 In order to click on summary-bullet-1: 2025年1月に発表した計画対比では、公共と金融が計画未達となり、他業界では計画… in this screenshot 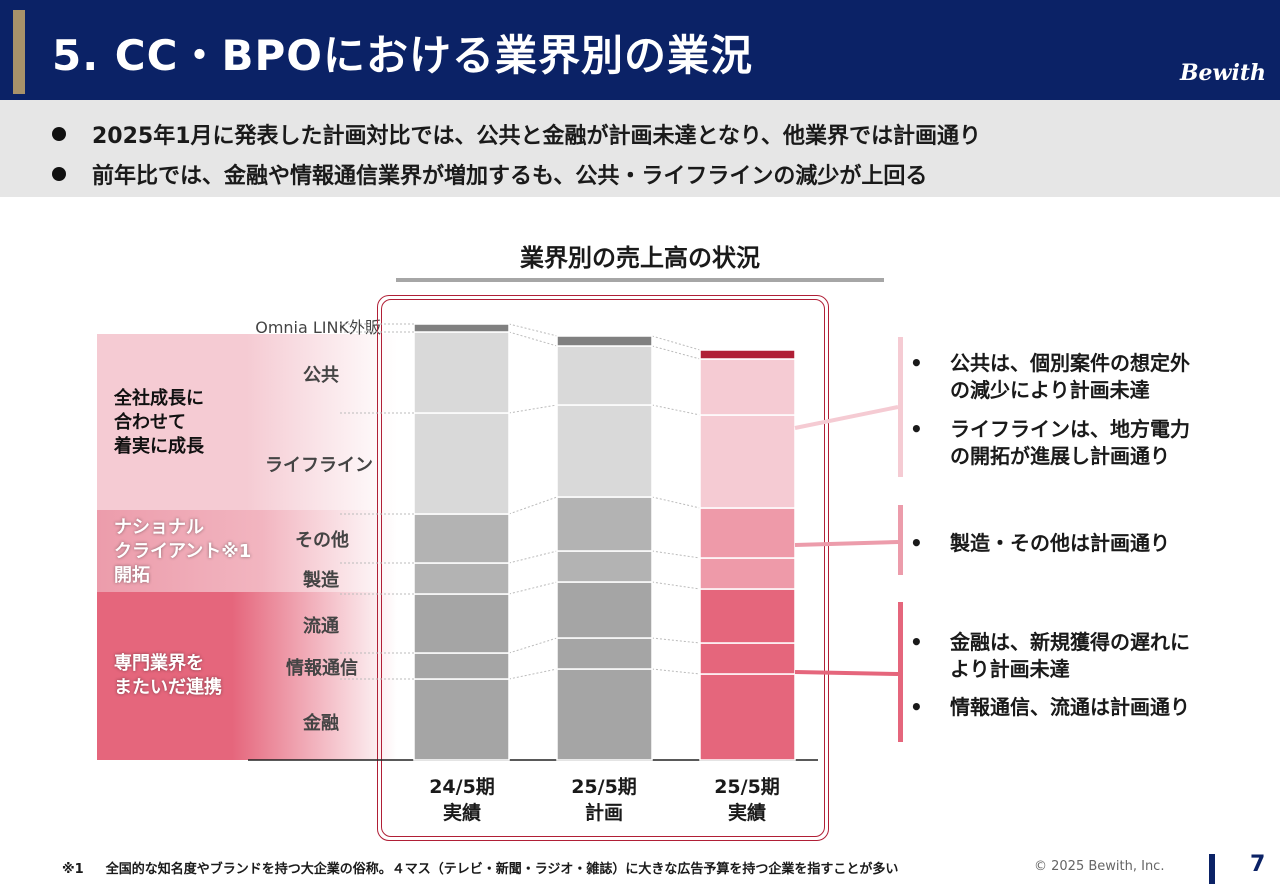, I will do `click(516, 134)`.